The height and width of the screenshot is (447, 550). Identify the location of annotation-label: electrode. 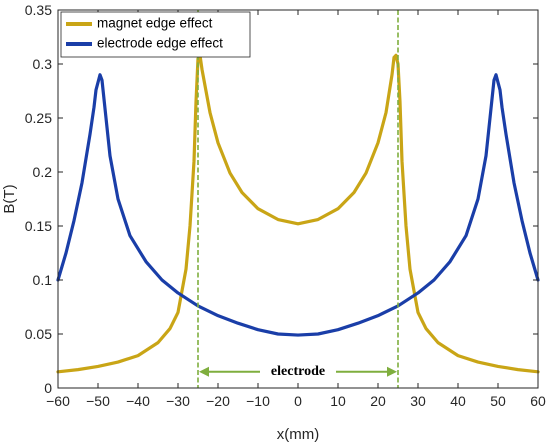
(298, 371).